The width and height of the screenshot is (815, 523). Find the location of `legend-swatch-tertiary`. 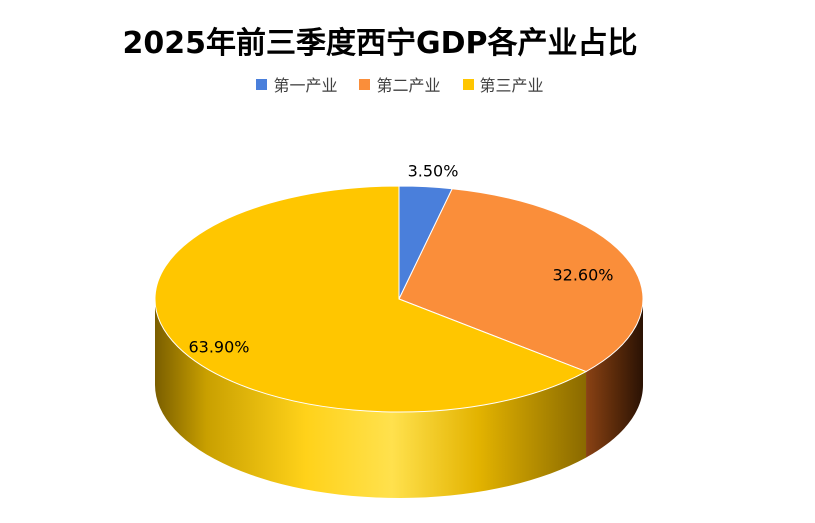

legend-swatch-tertiary is located at coordinates (468, 84).